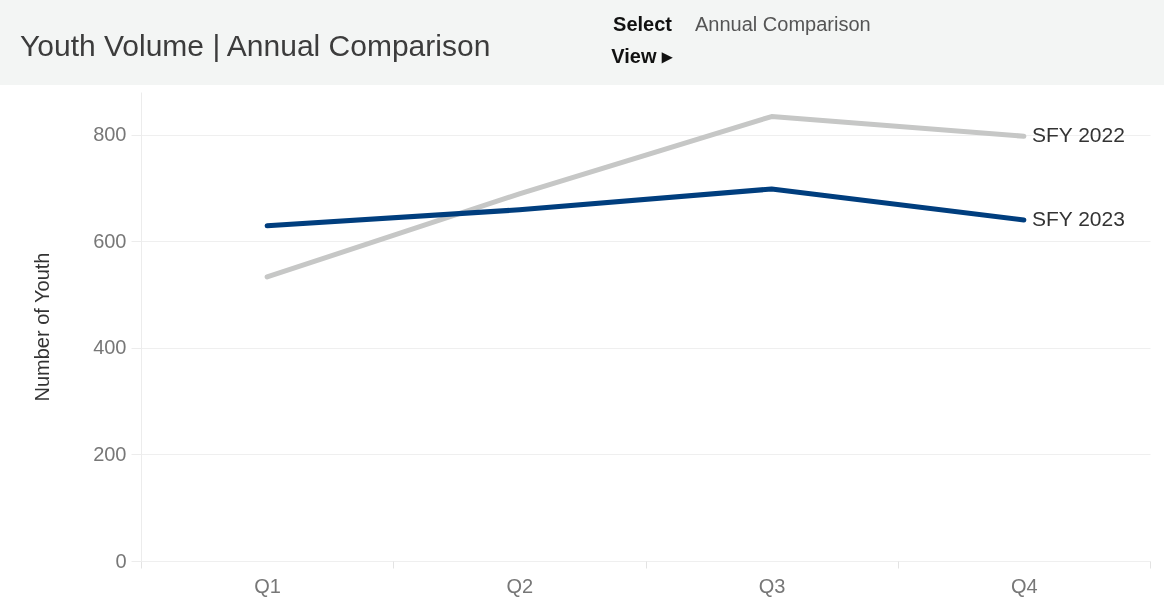 The image size is (1164, 606). Describe the element at coordinates (110, 240) in the screenshot. I see `y-tick-label: 600` at that location.